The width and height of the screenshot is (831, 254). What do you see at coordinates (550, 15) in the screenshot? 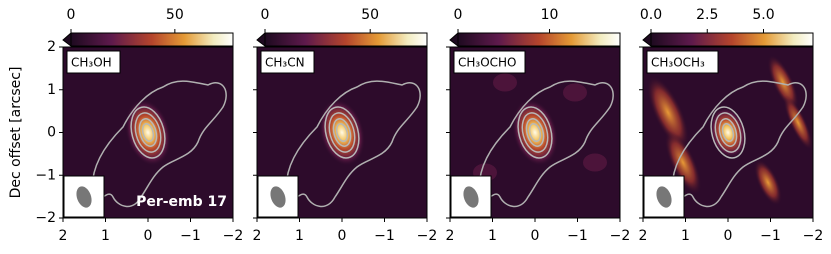
I see `colorbar-tick-label: 10` at bounding box center [550, 15].